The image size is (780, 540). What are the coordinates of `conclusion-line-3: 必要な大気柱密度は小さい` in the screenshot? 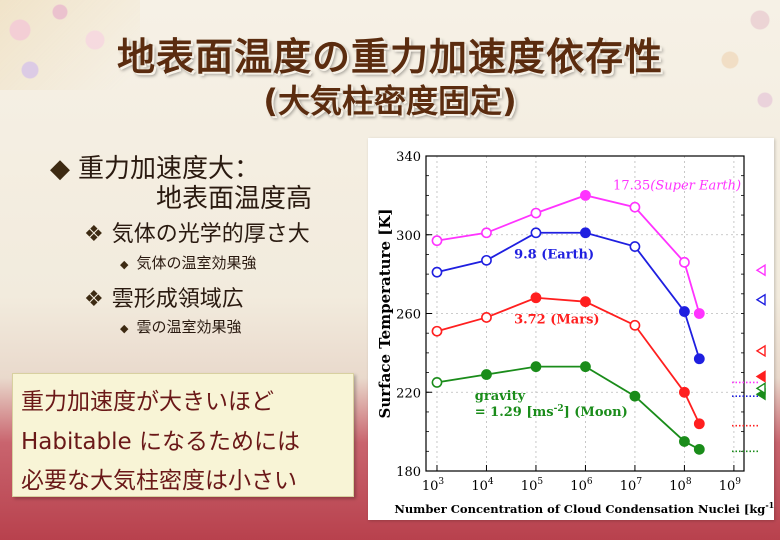 It's located at (159, 481).